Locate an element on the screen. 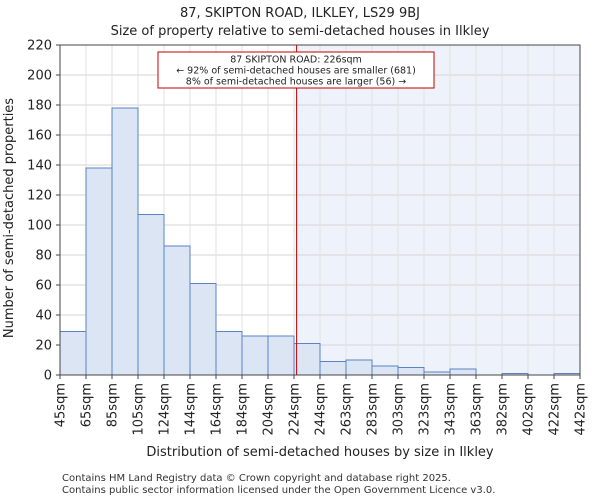 The height and width of the screenshot is (500, 600). y-tick-label: 0 is located at coordinates (48, 376).